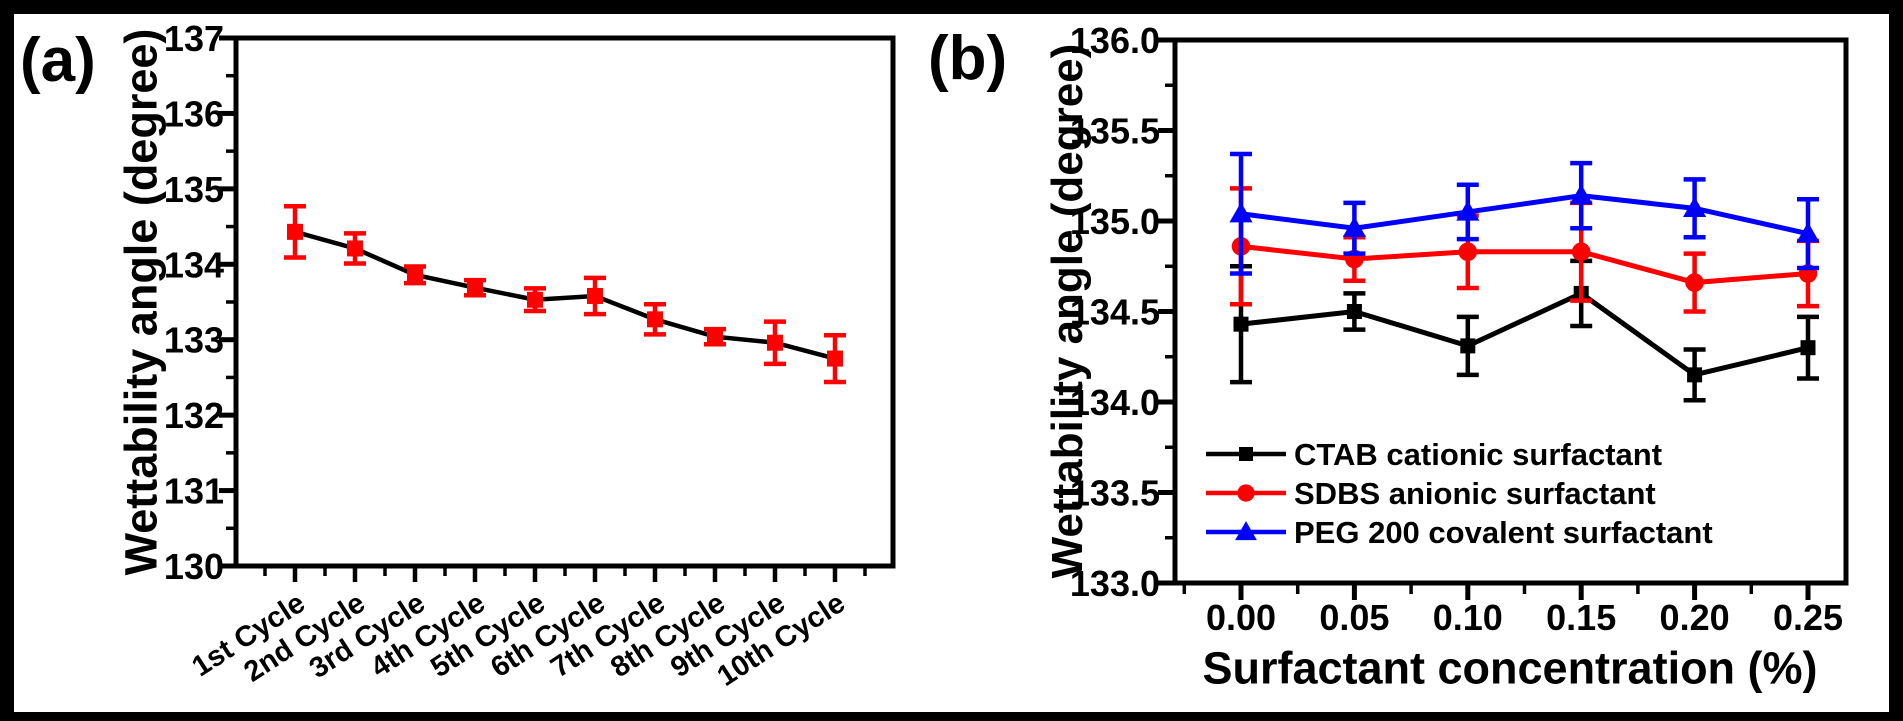 This screenshot has width=1903, height=721. Describe the element at coordinates (1246, 531) in the screenshot. I see `legend-marker-blue-triangle-icon` at that location.